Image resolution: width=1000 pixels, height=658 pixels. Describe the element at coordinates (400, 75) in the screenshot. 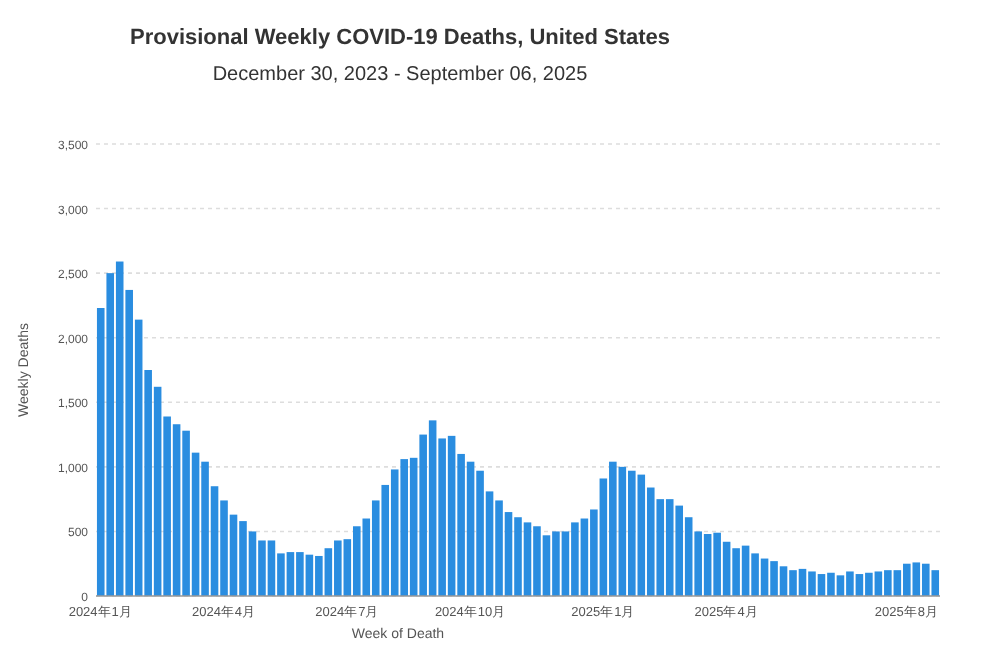

I see `chart-subtitle: December 30, 2023 - September 06, 2025` at that location.